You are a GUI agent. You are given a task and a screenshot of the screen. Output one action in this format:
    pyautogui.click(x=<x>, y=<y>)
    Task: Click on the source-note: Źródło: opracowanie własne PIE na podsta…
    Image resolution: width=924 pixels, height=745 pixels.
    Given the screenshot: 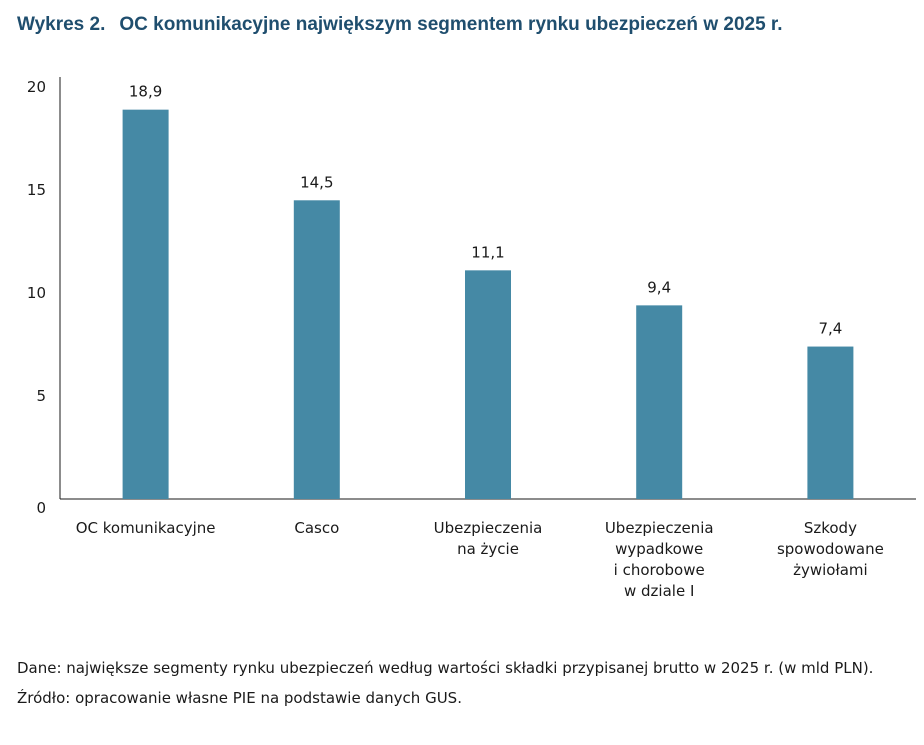 What is the action you would take?
    pyautogui.click(x=239, y=698)
    